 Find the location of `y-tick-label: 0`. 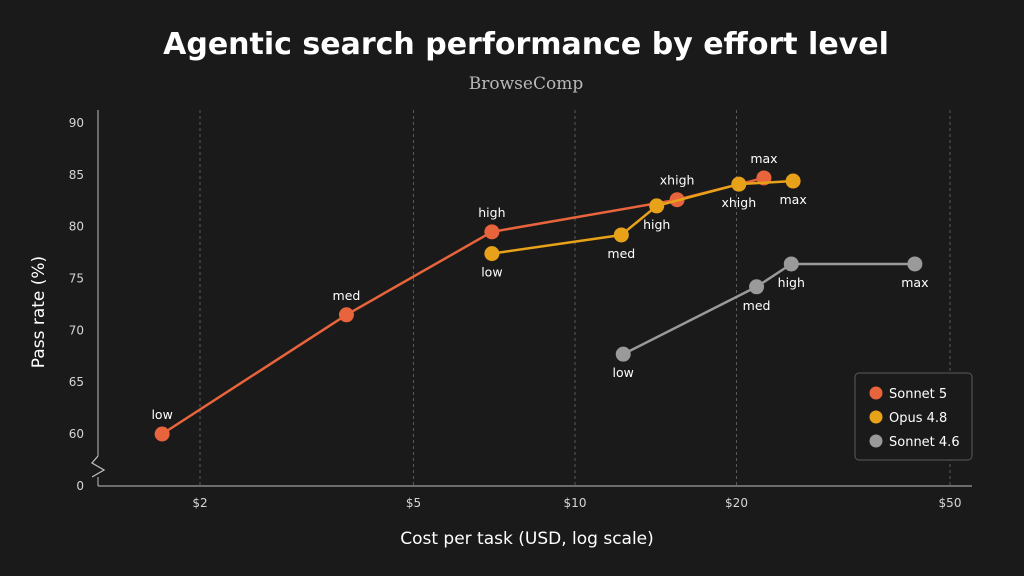

y-tick-label: 0 is located at coordinates (80, 486).